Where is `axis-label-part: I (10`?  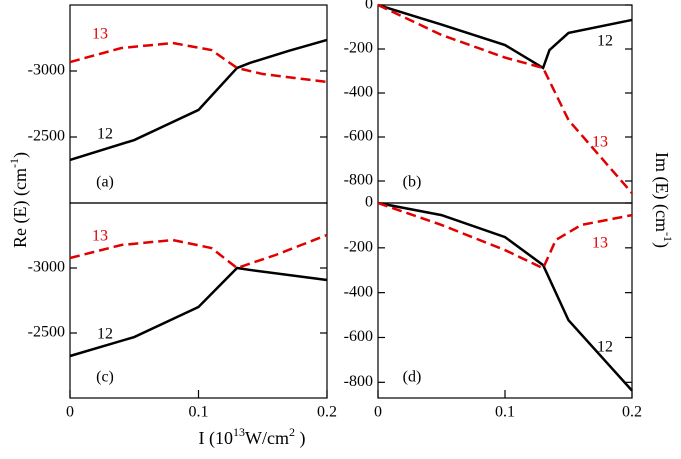
axis-label-part: I (10 is located at coordinates (216, 438).